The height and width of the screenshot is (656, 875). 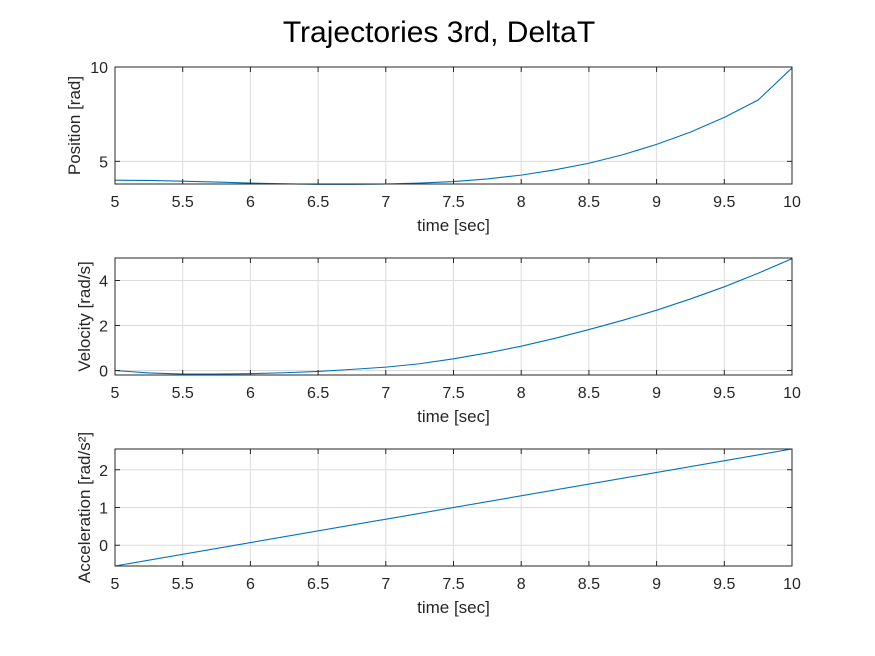 What do you see at coordinates (250, 393) in the screenshot?
I see `velocity-x-tick-label: 6` at bounding box center [250, 393].